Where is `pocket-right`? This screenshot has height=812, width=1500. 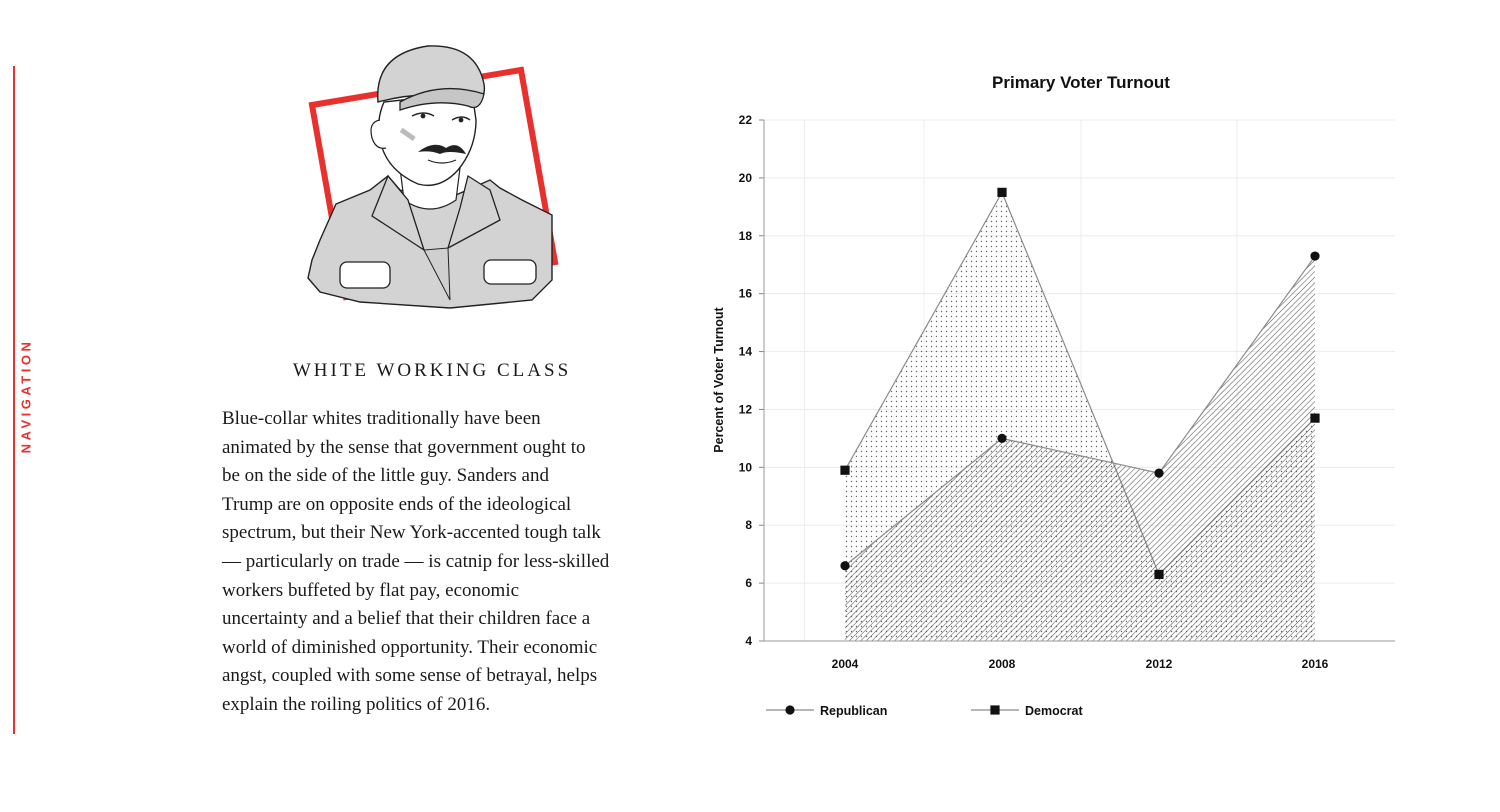
pocket-right is located at coordinates (510, 272).